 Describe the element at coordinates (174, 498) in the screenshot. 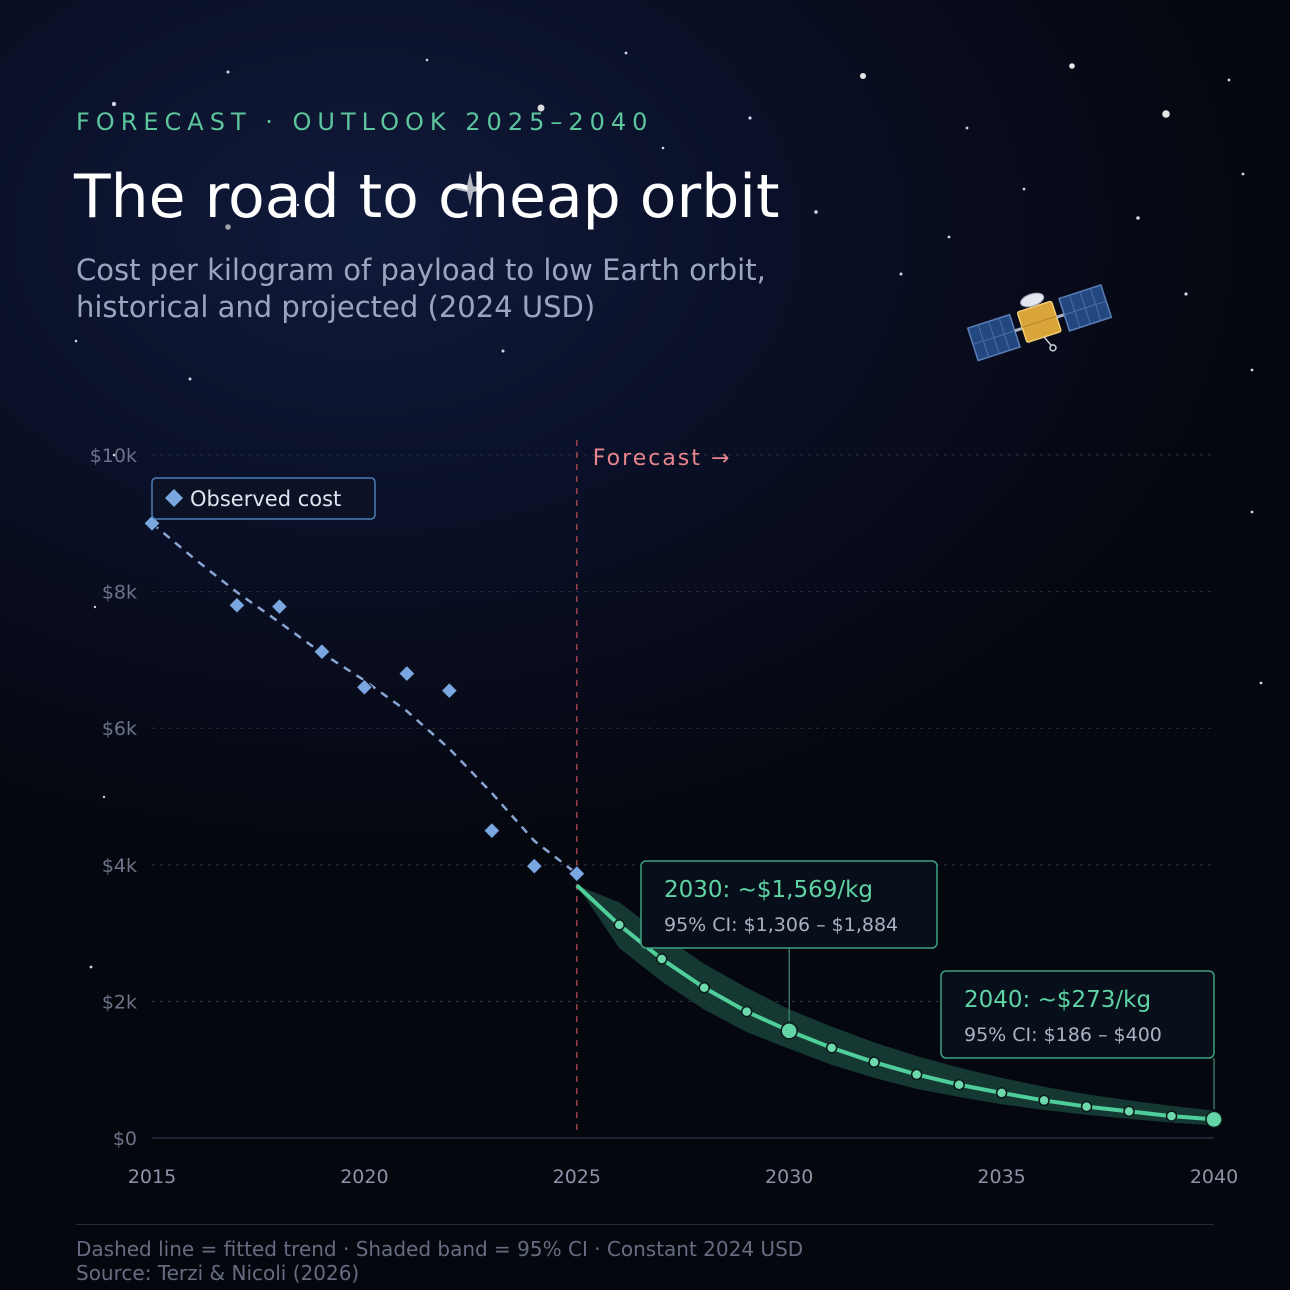

I see `legend-marker-observed` at that location.